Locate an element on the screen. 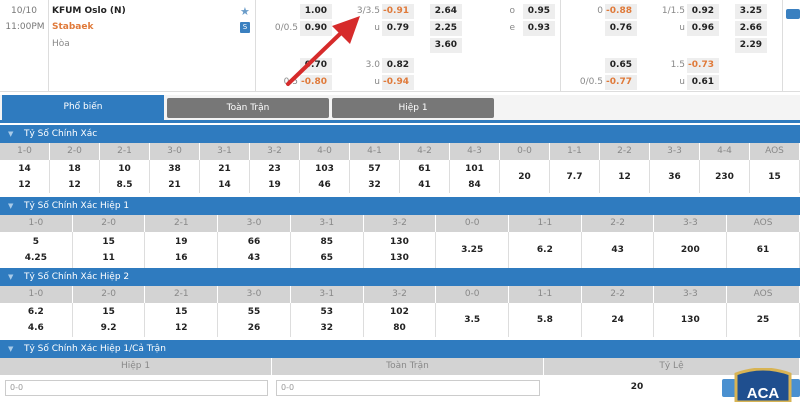  section-header: ▼ Tỷ Số Chính Xác is located at coordinates (400, 134).